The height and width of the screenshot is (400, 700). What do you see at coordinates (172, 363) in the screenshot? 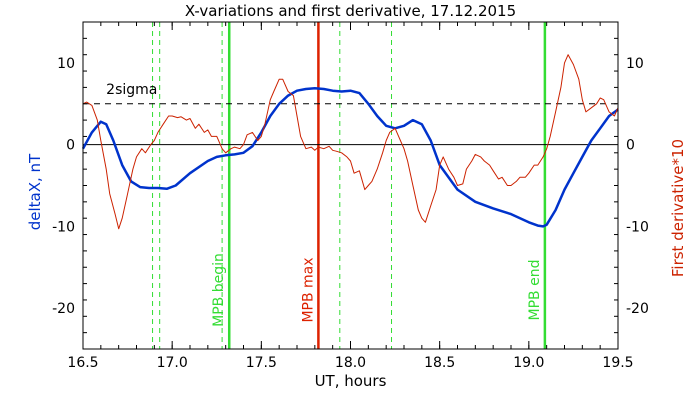
I see `x-tick-label-1: 17.0` at bounding box center [172, 363].